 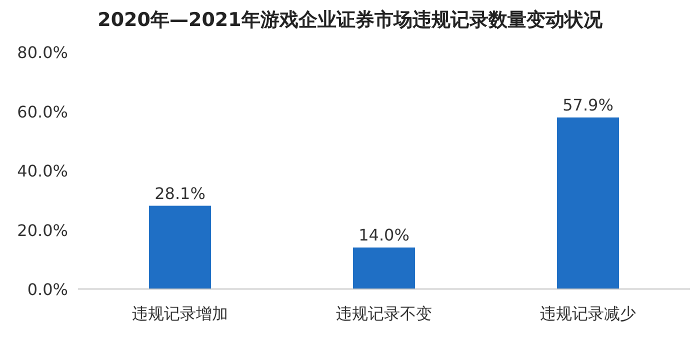 What do you see at coordinates (42, 112) in the screenshot?
I see `y-tick-label: 60.0%` at bounding box center [42, 112].